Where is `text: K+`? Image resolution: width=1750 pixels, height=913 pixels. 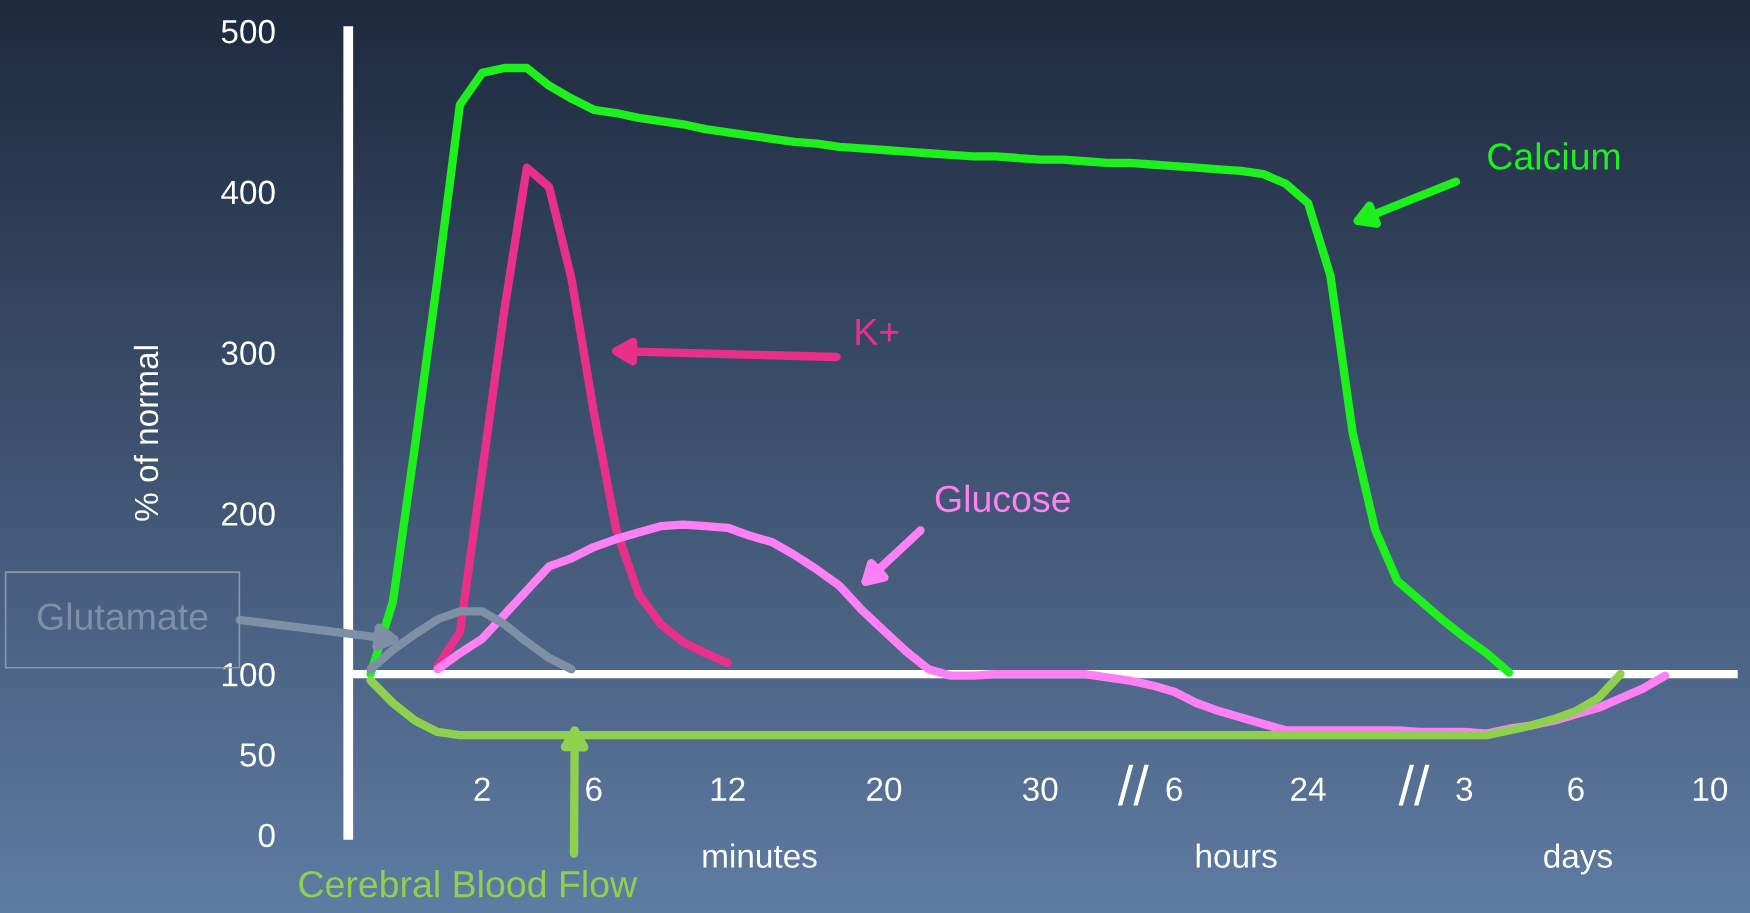
text: K+ is located at coordinates (877, 331).